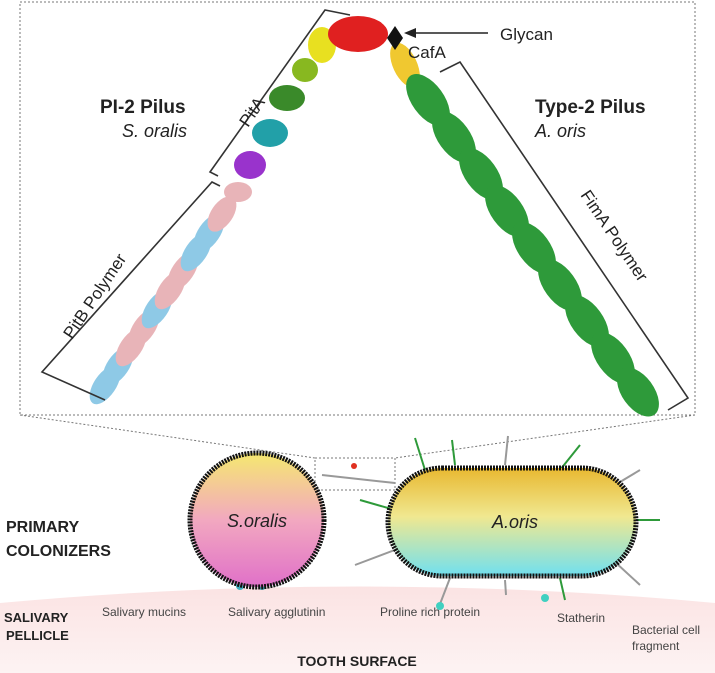 The width and height of the screenshot is (715, 673). What do you see at coordinates (144, 612) in the screenshot?
I see `pellicle-component: Salivary mucins` at bounding box center [144, 612].